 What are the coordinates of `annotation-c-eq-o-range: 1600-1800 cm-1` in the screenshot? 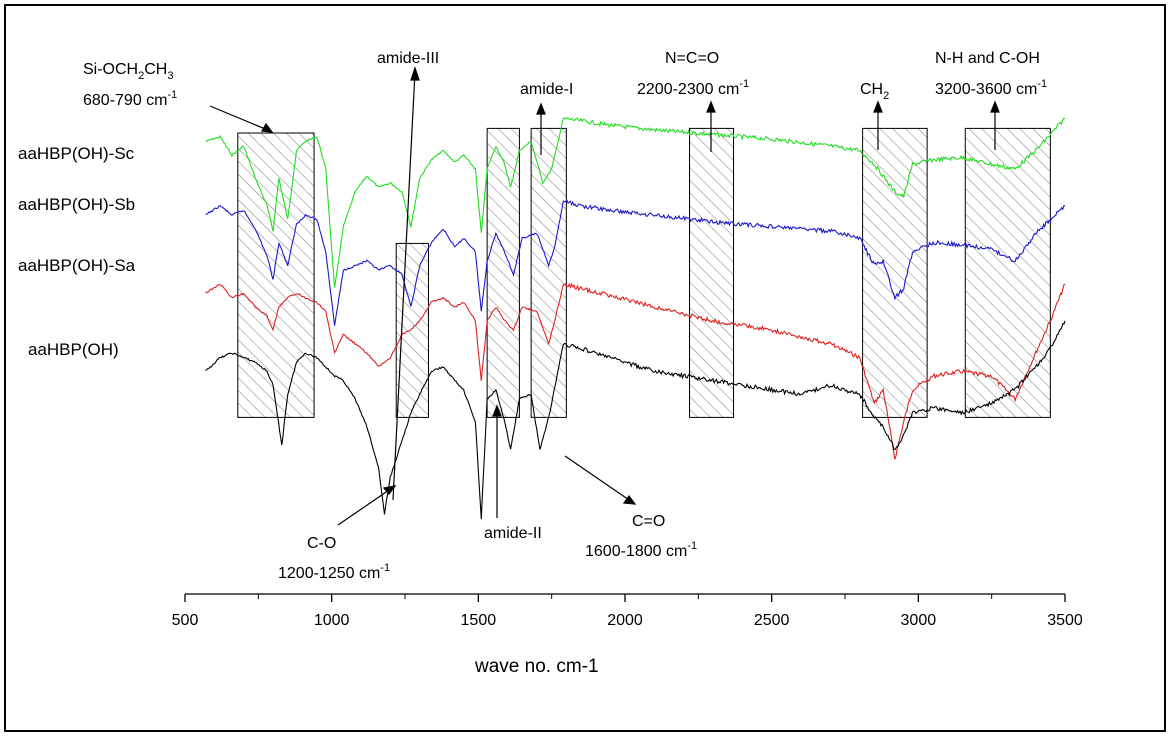 It's located at (641, 550).